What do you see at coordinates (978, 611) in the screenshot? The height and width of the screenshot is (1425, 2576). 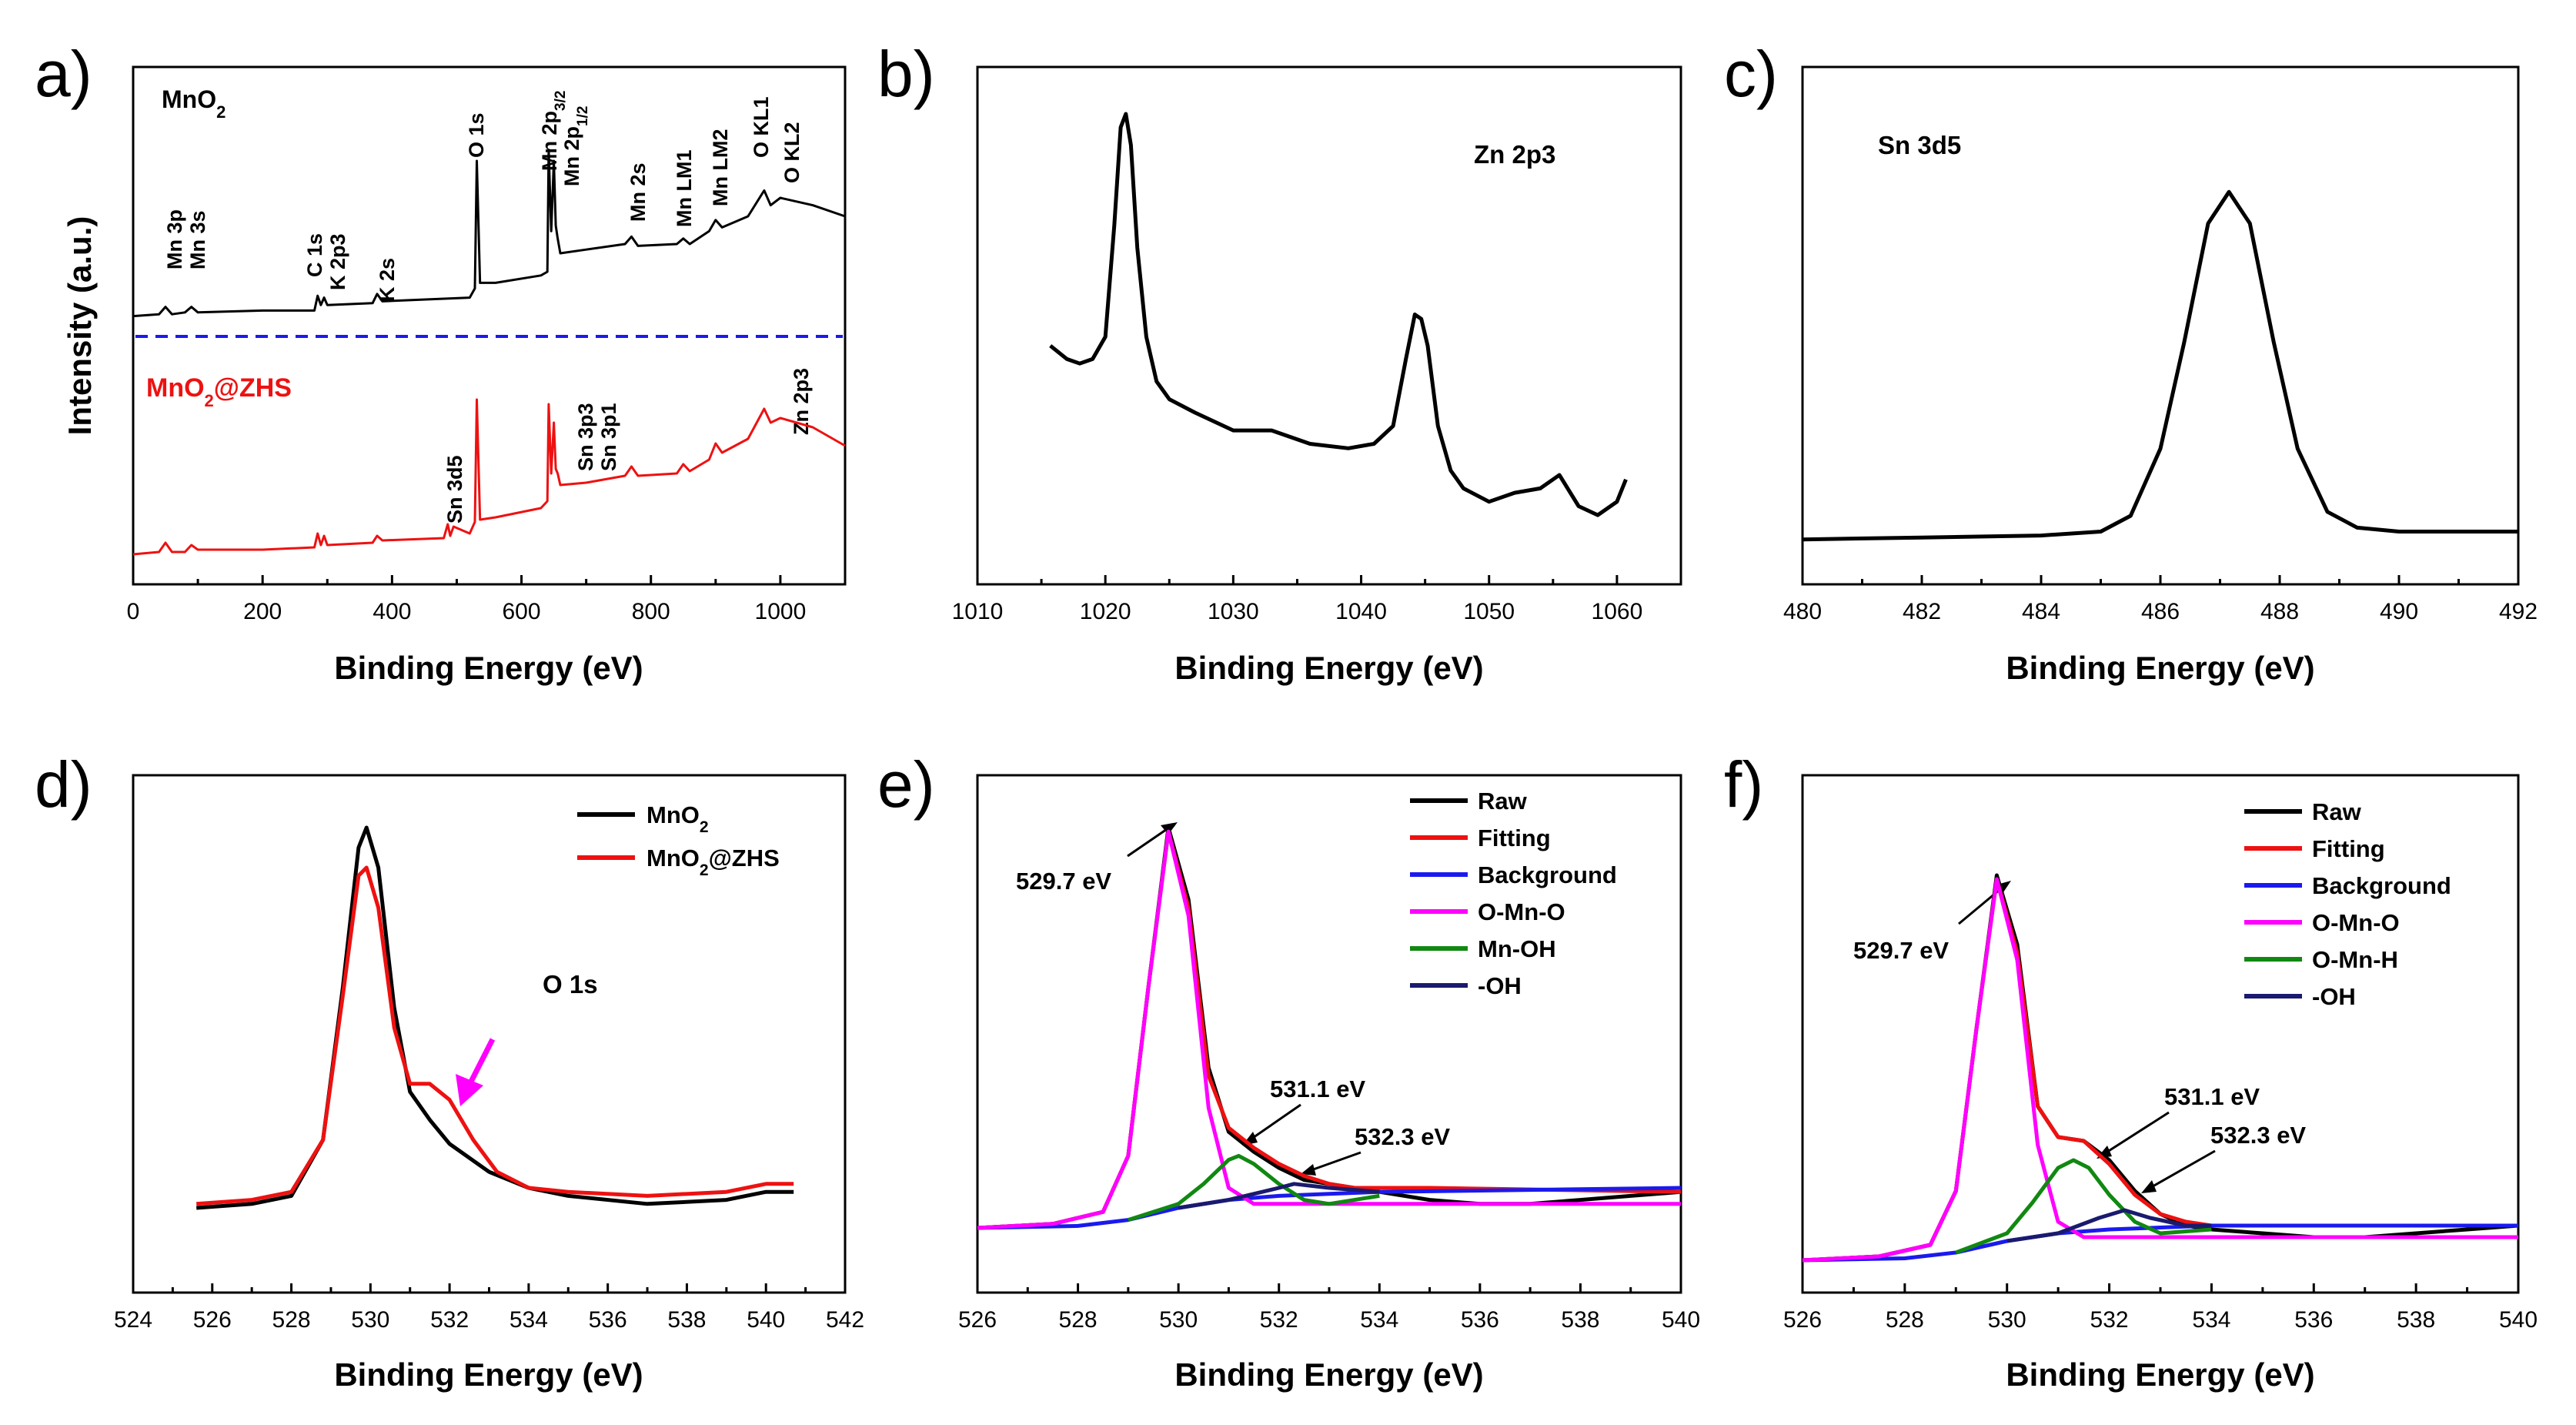 I see `x-tick-label: 1010` at bounding box center [978, 611].